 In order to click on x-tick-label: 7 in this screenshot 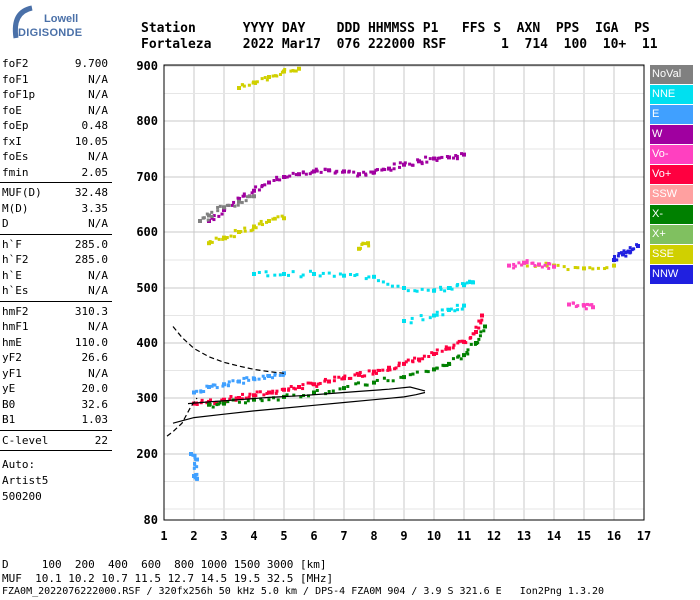, I will do `click(343, 536)`.